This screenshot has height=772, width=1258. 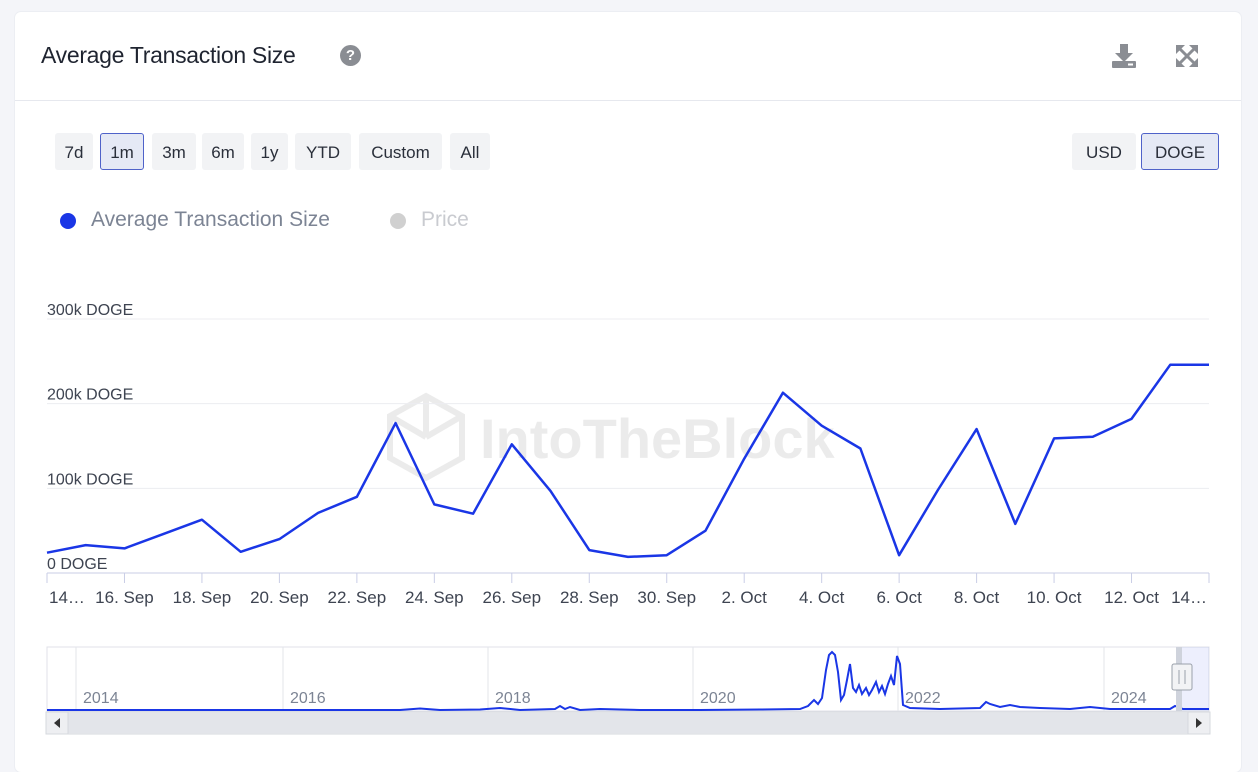 What do you see at coordinates (1180, 151) in the screenshot?
I see `currency-button-doge: DOGE` at bounding box center [1180, 151].